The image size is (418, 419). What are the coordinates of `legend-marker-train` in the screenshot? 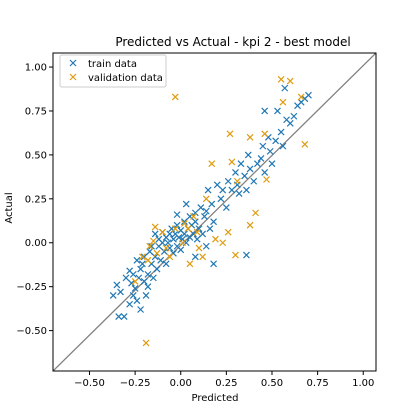 It's located at (73, 63).